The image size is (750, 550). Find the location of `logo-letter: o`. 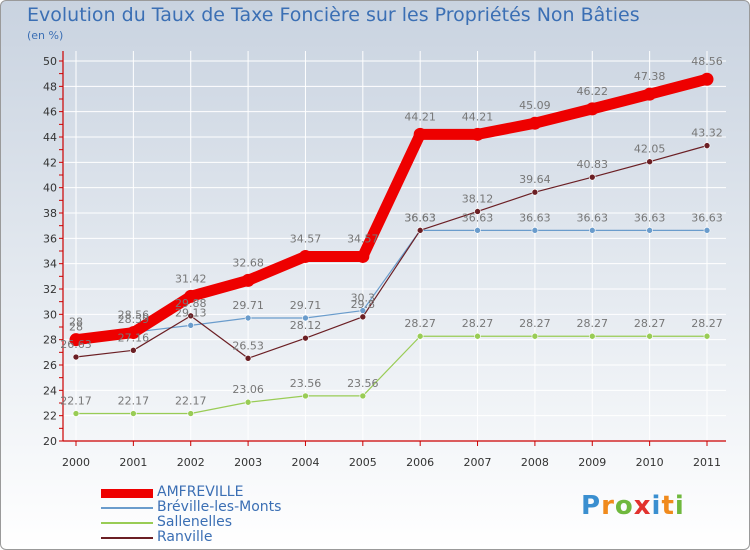

logo-letter: o is located at coordinates (624, 506).